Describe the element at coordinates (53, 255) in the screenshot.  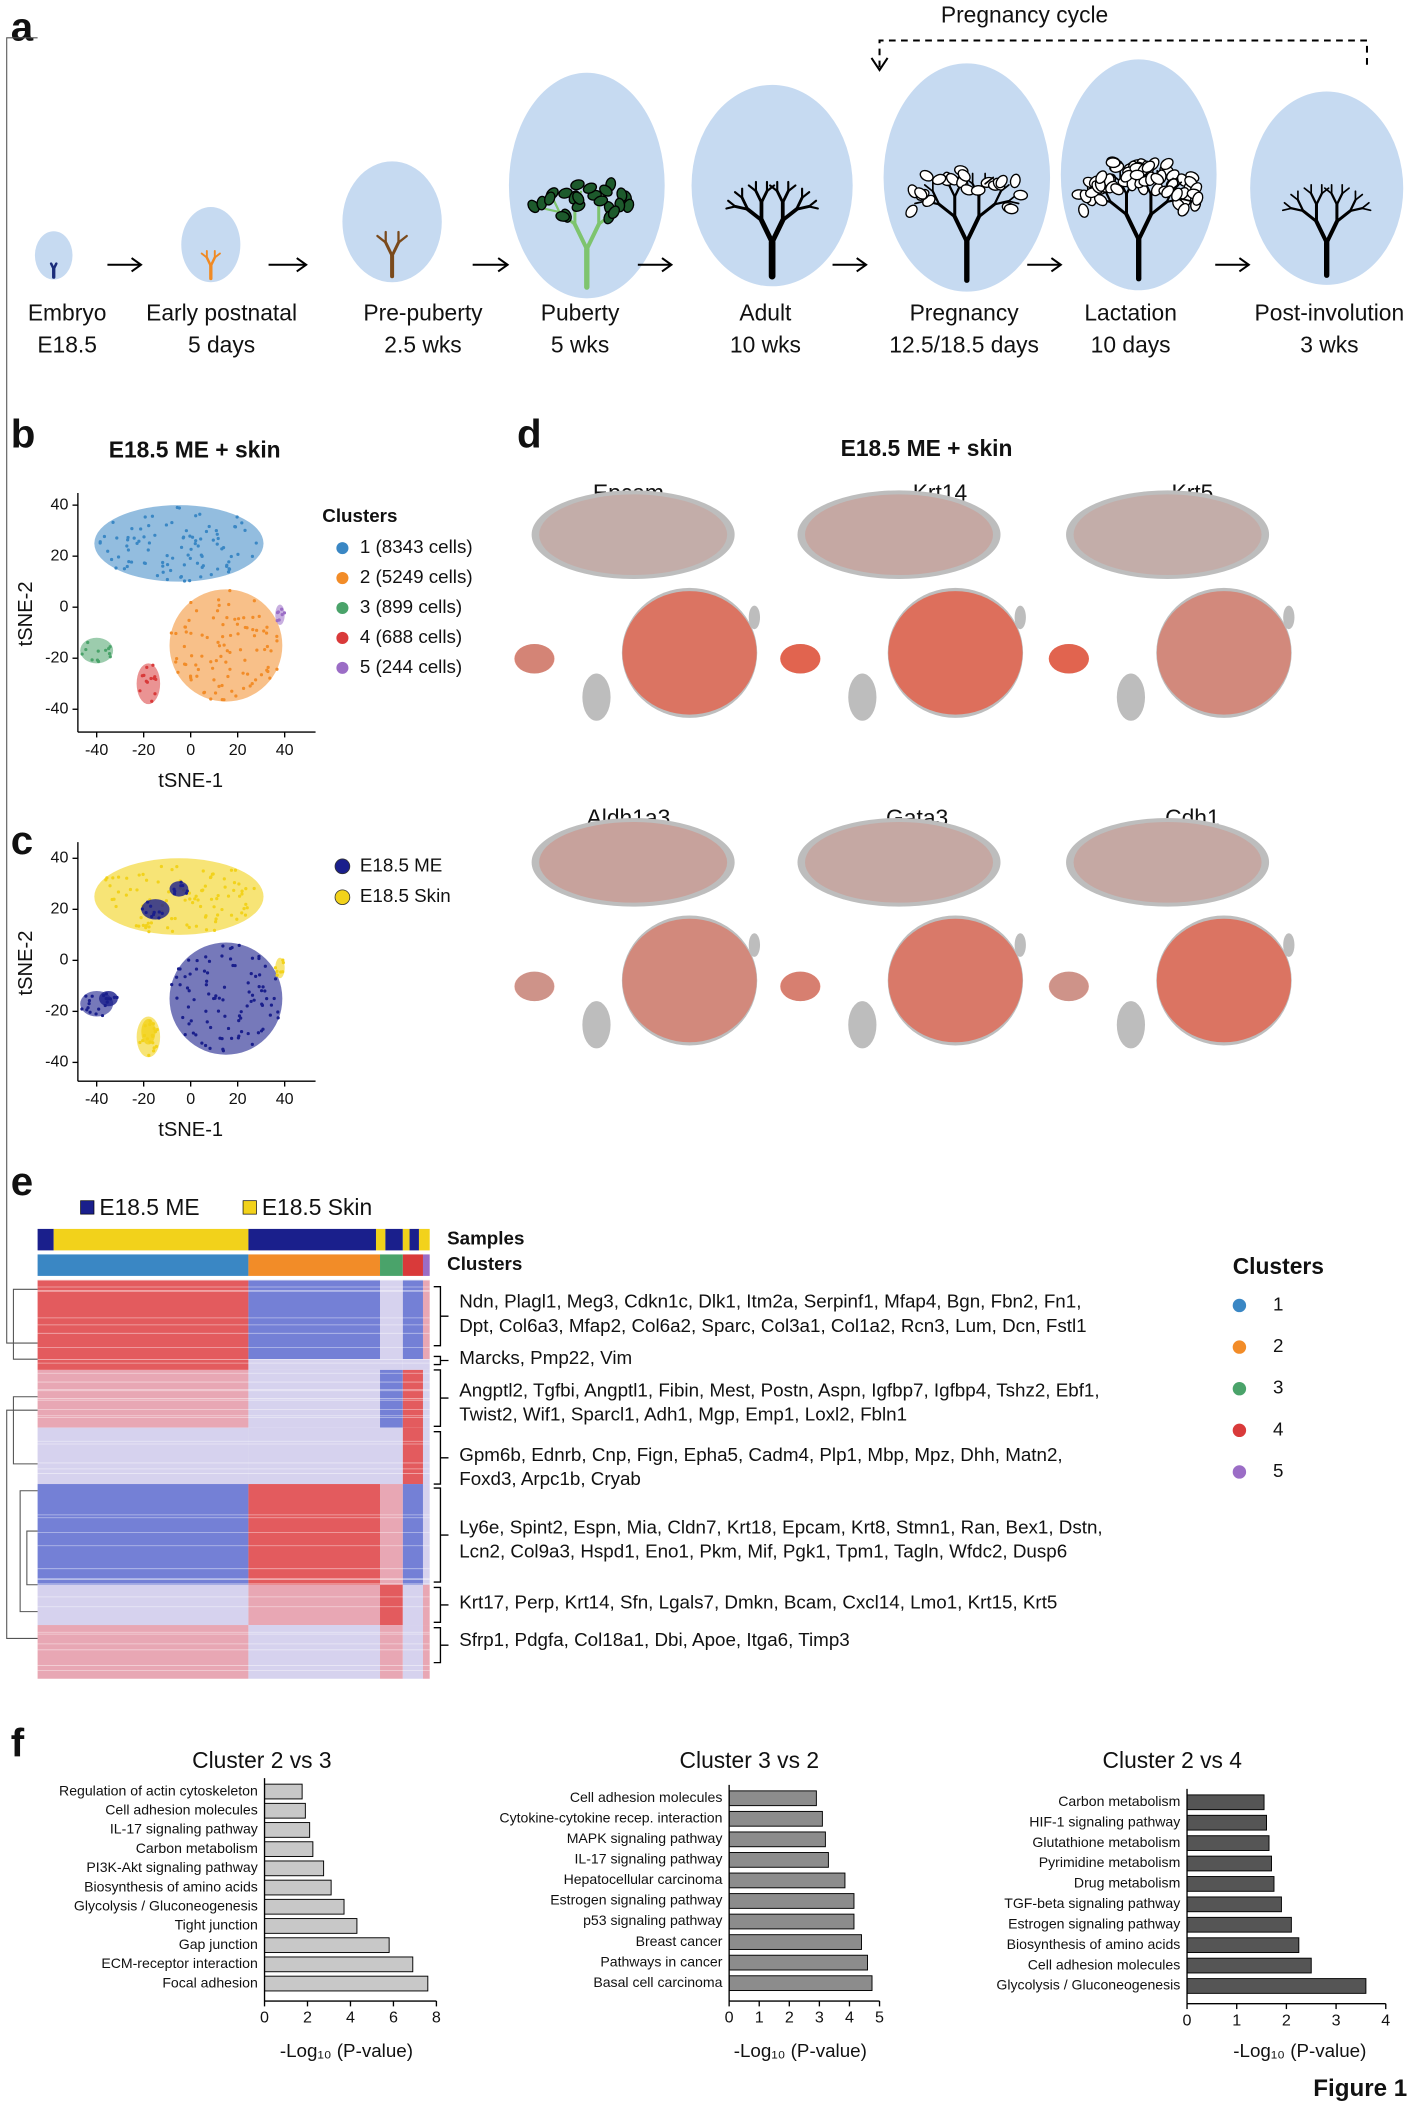
I see `fat-pad` at that location.